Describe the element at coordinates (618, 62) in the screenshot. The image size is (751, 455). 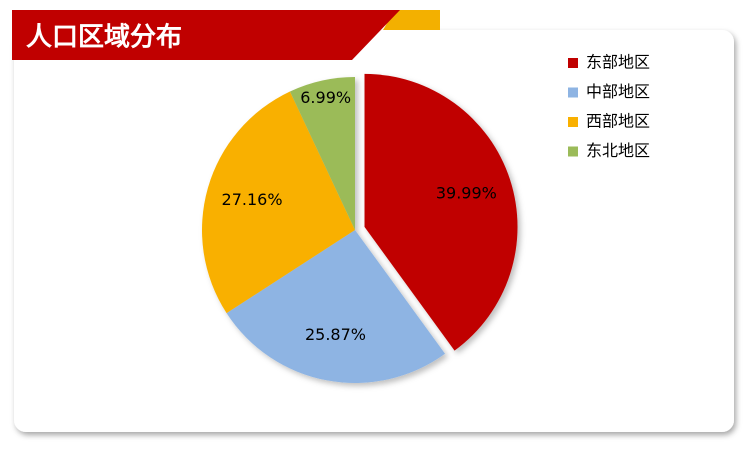
I see `legend-label: 东部地区` at that location.